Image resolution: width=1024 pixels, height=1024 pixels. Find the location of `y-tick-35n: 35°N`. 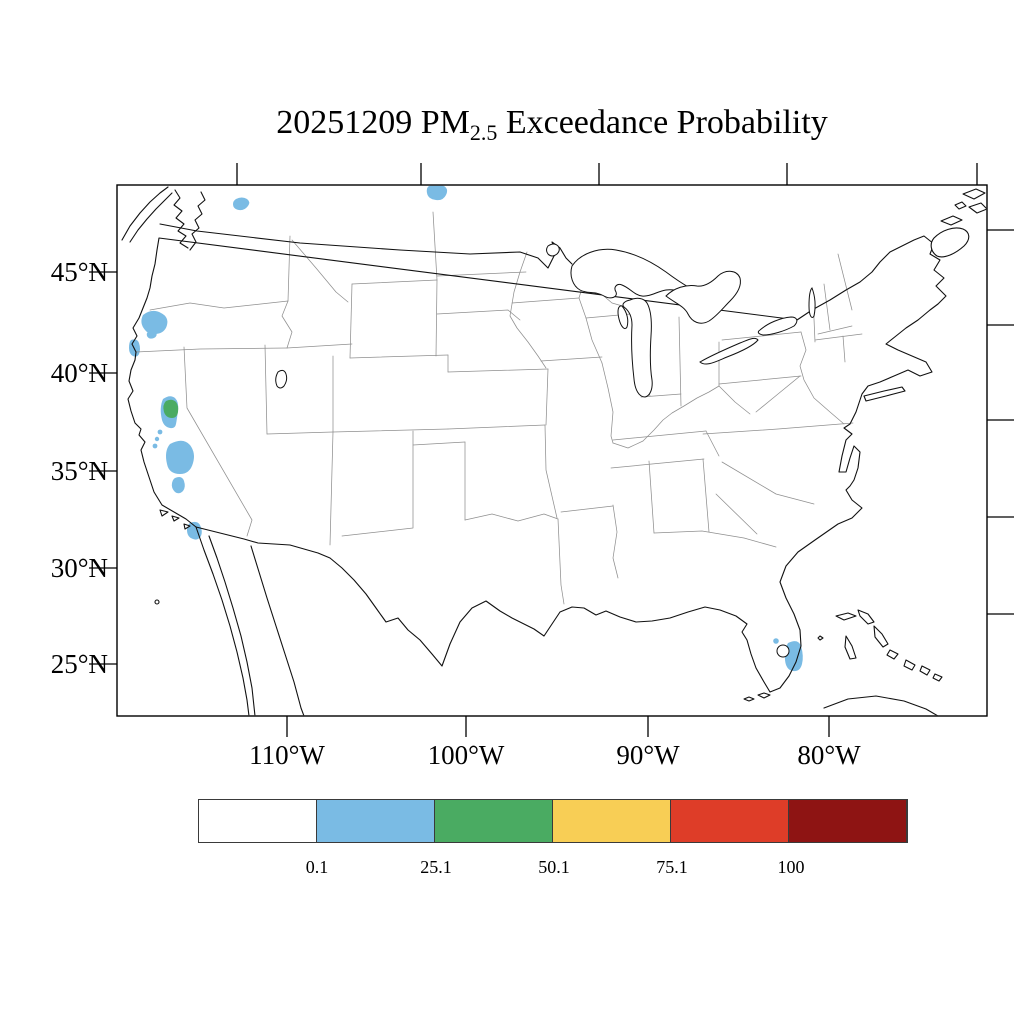

y-tick-35n: 35°N is located at coordinates (79, 471).